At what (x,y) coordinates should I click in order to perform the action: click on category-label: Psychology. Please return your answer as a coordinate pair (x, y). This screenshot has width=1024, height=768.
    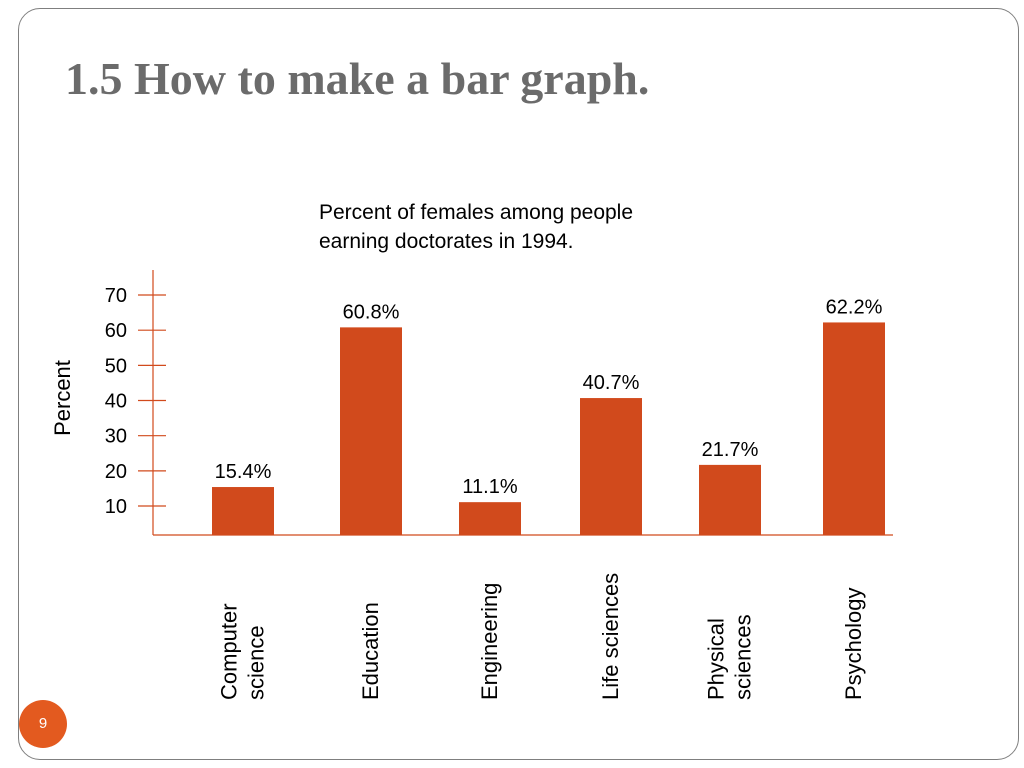
    Looking at the image, I should click on (853, 643).